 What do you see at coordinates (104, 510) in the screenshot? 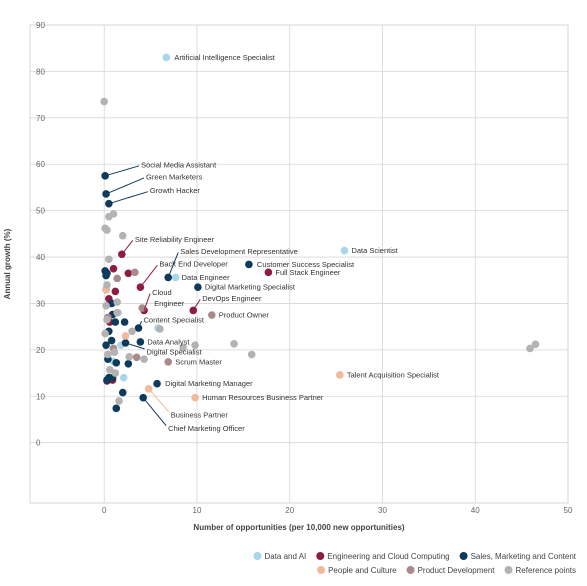
I see `x-tick-label: 0` at bounding box center [104, 510].